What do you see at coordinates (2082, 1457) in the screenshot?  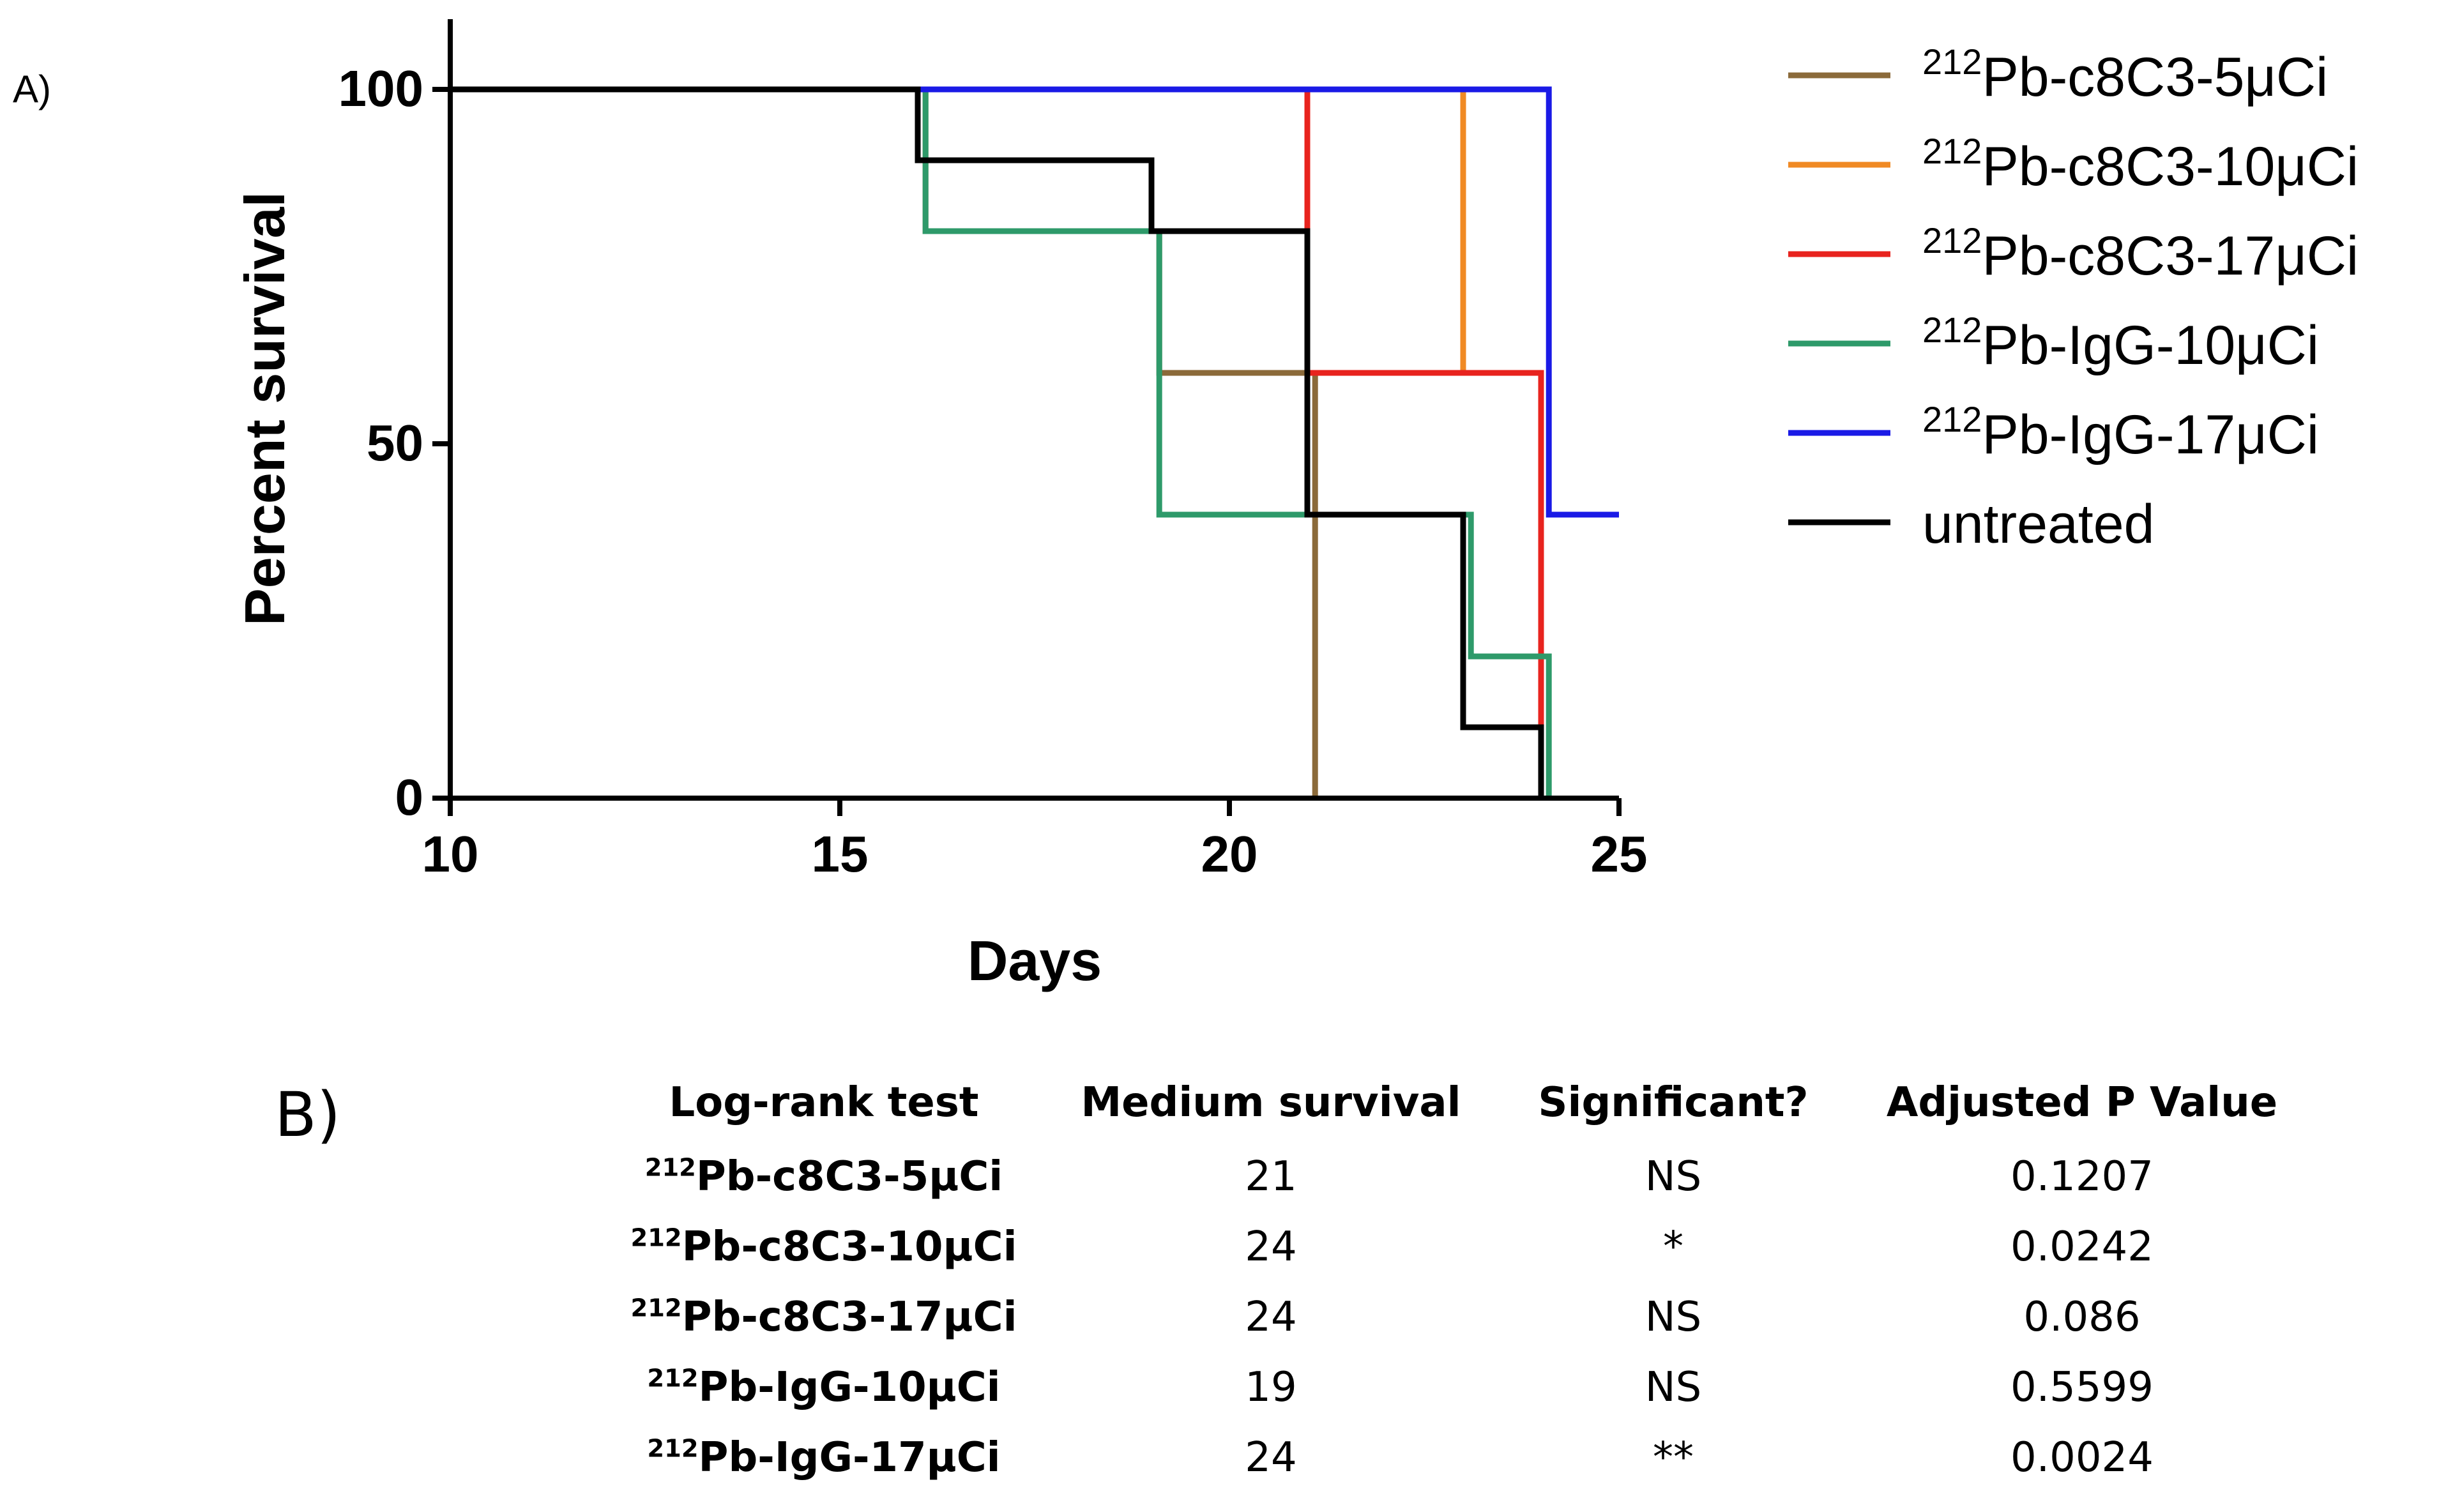 I see `table-cell-pvalue: 0.0024` at bounding box center [2082, 1457].